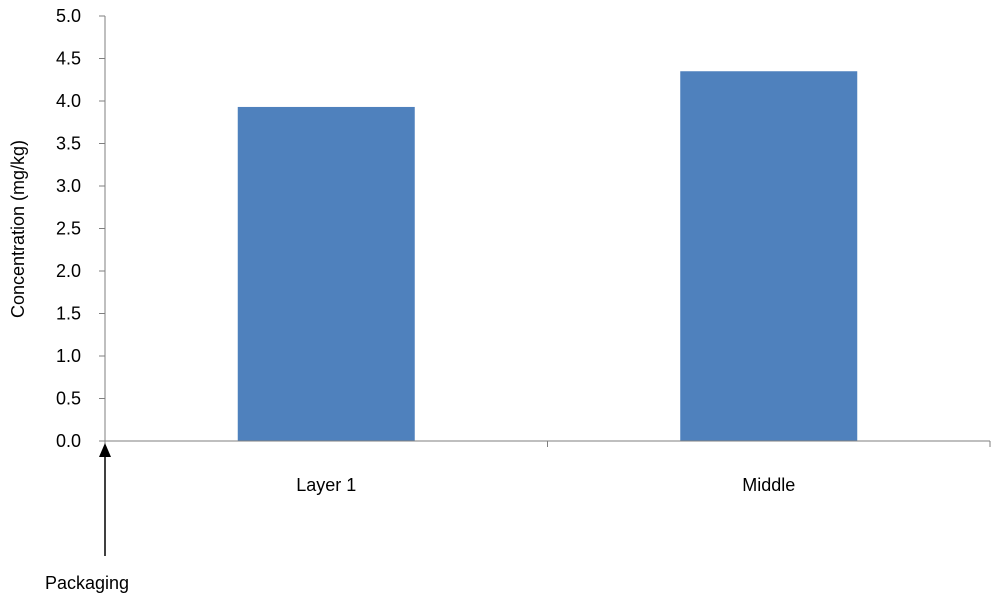 The height and width of the screenshot is (593, 992). I want to click on y-tick-label: 4.0, so click(68, 101).